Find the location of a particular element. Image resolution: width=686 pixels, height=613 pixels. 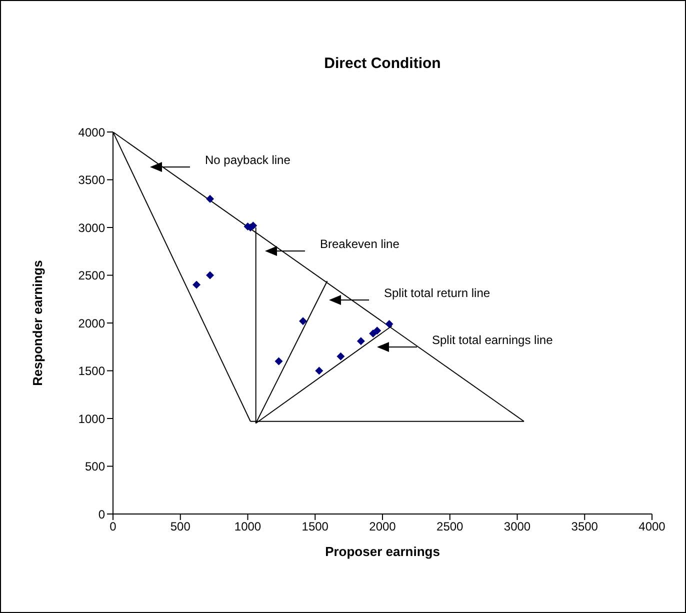

chart-title: Direct Condition is located at coordinates (382, 63).